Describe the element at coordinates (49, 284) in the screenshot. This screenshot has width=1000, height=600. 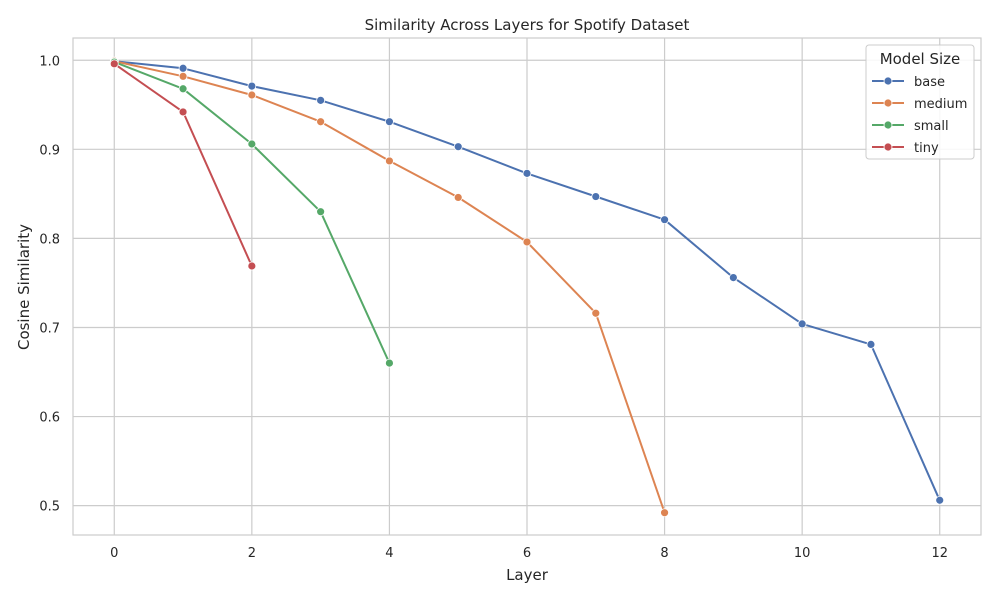
I see `y-tick-labels: 0.5 0.6 0.7 0.8 0.9 1.0` at that location.